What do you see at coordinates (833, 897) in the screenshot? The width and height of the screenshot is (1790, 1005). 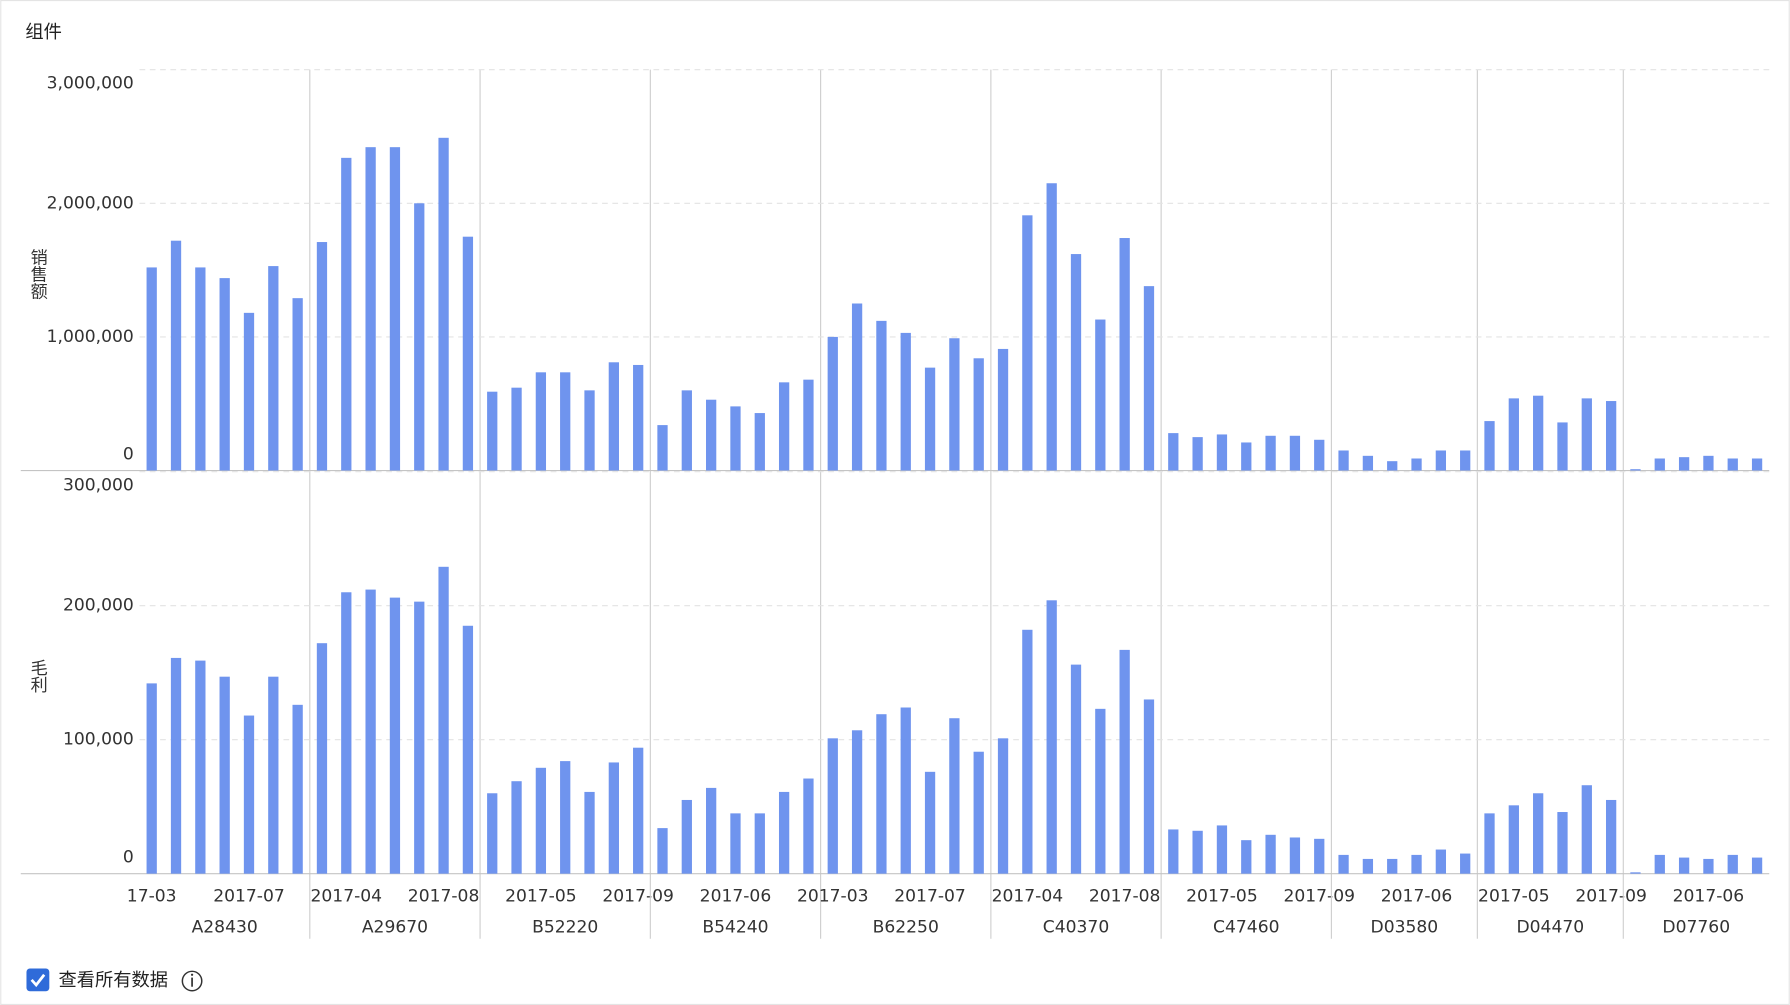 I see `x-tick-label: 2017-03` at bounding box center [833, 897].